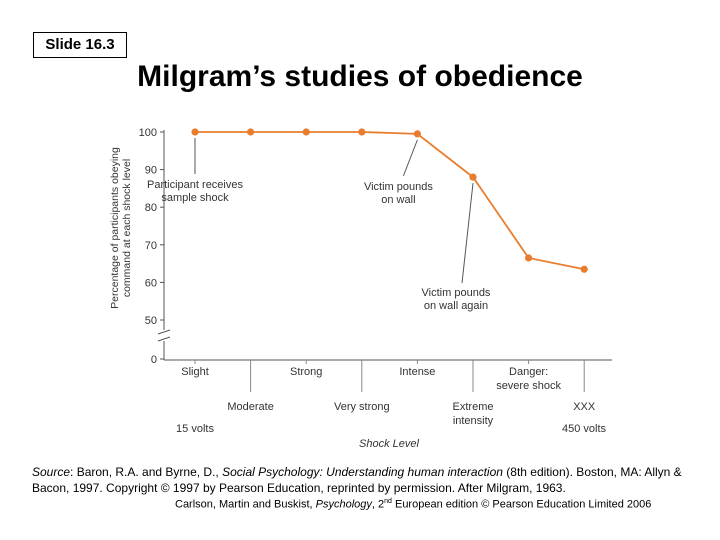  Describe the element at coordinates (389, 444) in the screenshot. I see `x-axis-label: Shock Level` at that location.